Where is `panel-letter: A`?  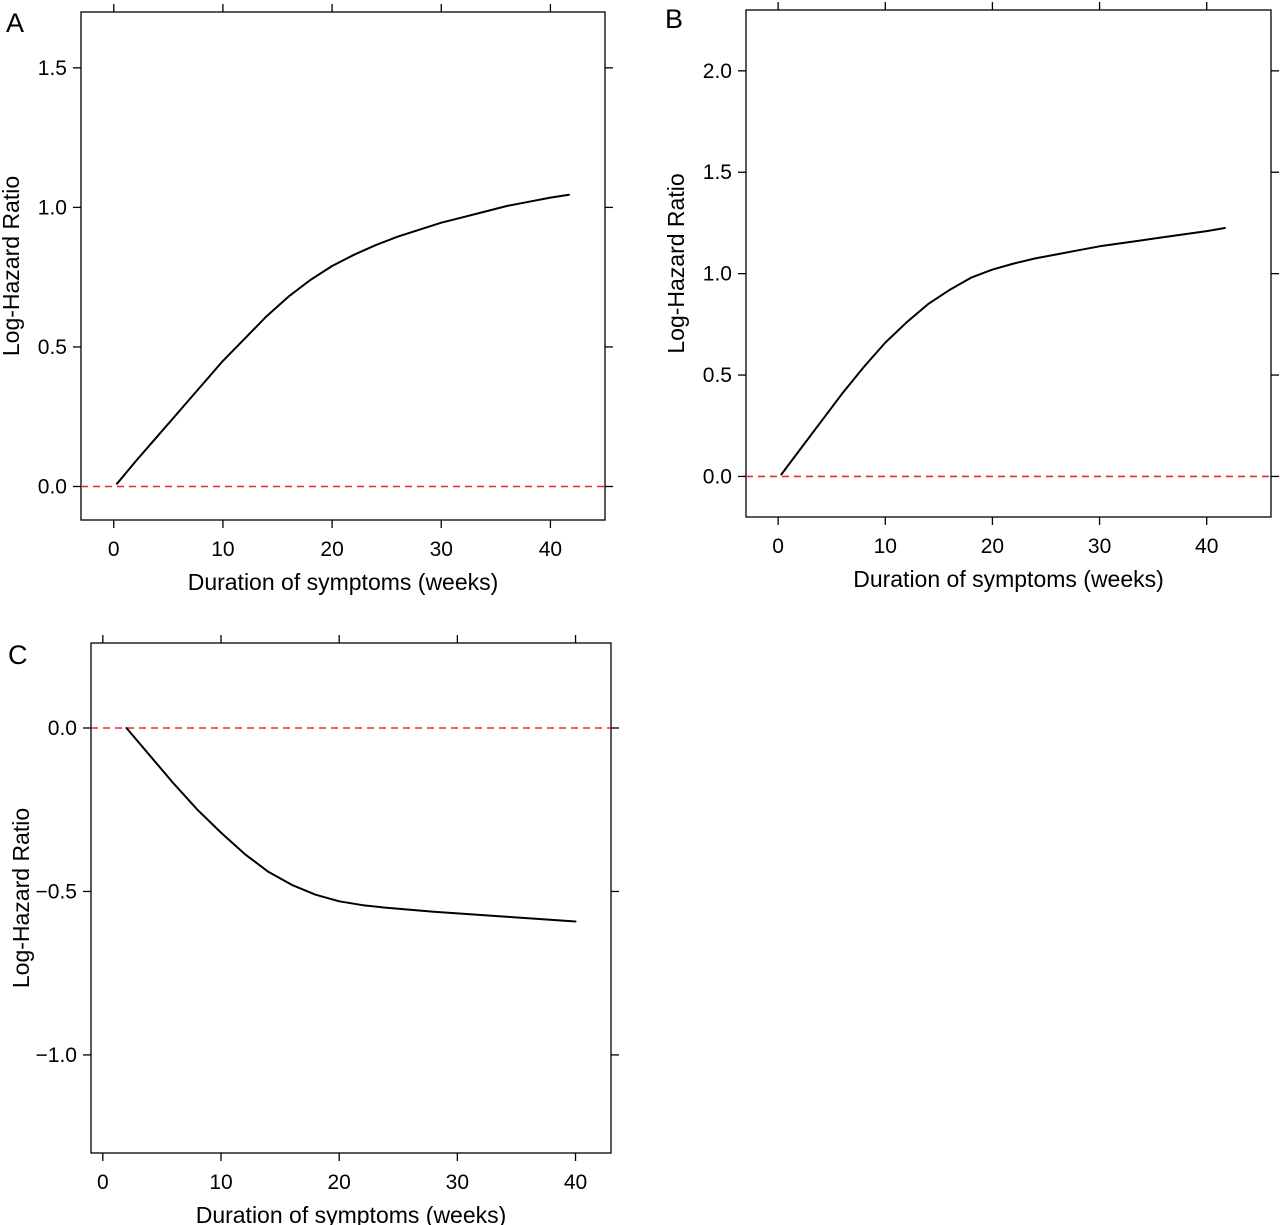 panel-letter: A is located at coordinates (15, 23).